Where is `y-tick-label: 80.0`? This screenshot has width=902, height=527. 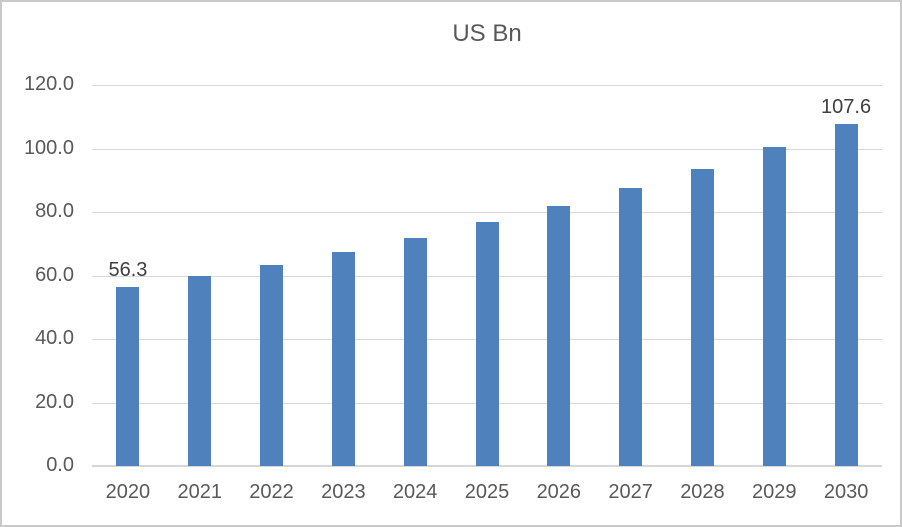
y-tick-label: 80.0 is located at coordinates (54, 211).